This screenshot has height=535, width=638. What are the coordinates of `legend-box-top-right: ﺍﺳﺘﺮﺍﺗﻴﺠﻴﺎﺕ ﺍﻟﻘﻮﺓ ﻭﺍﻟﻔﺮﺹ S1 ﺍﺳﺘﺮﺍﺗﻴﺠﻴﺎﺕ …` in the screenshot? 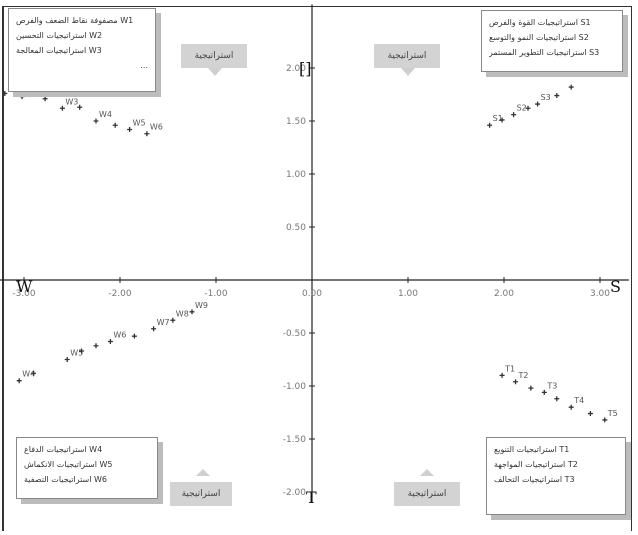 It's located at (552, 41).